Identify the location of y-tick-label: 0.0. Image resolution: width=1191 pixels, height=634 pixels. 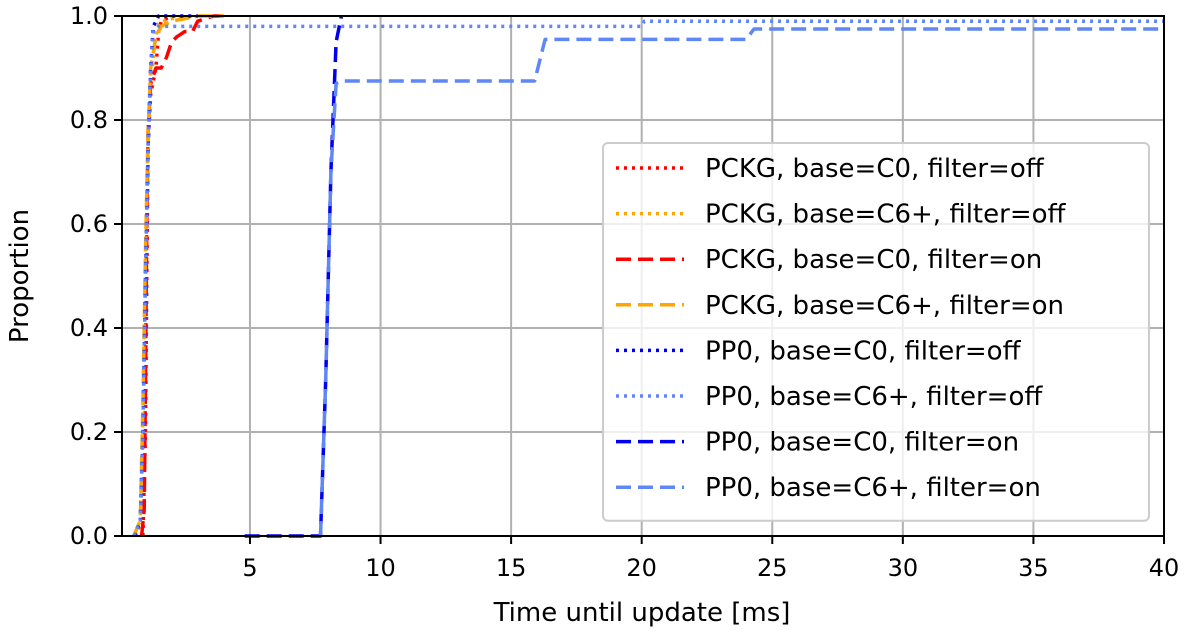
(89, 536).